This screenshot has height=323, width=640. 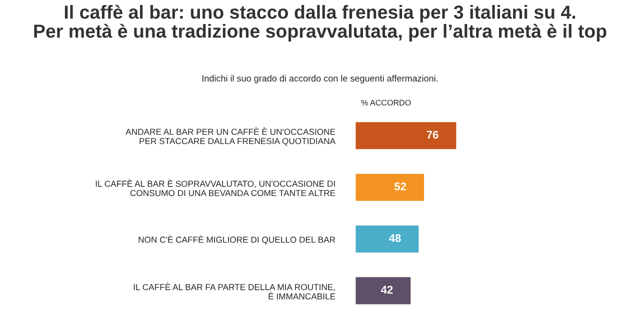 I want to click on text: % ACCORDO, so click(x=386, y=103).